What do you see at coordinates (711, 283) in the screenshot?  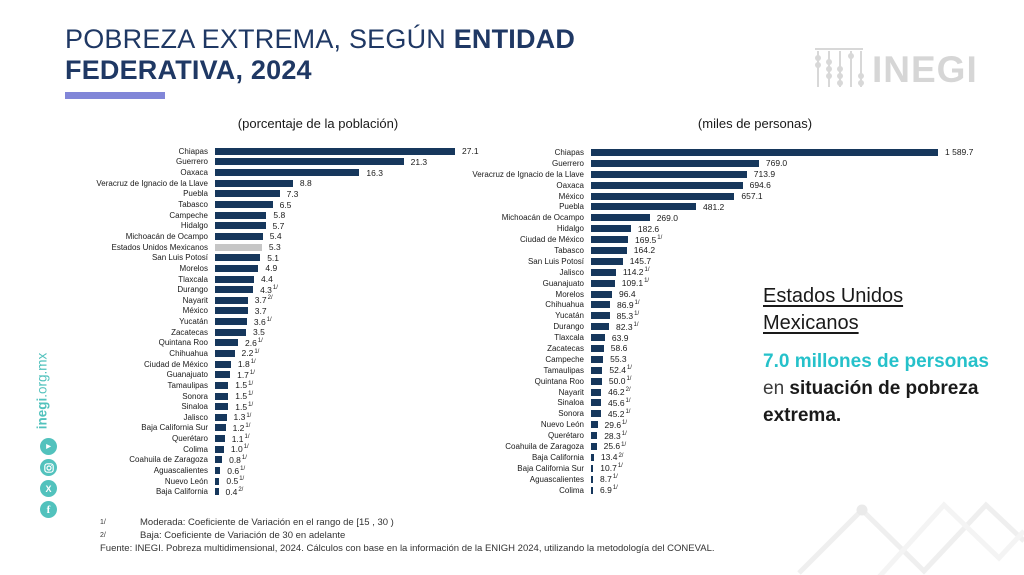 I see `chart-row: Guanajuato 109.11/` at bounding box center [711, 283].